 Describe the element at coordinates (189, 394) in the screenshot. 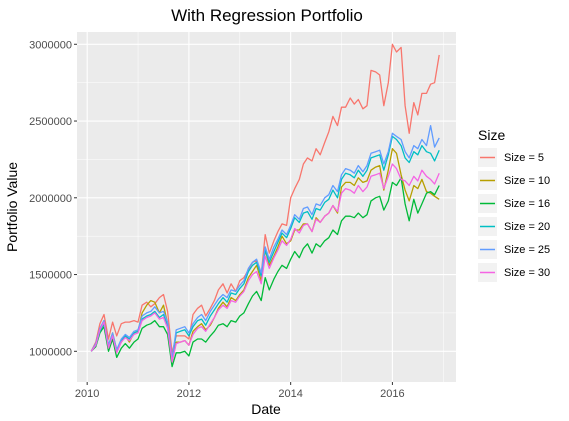

I see `x-tick-label: 2012` at that location.